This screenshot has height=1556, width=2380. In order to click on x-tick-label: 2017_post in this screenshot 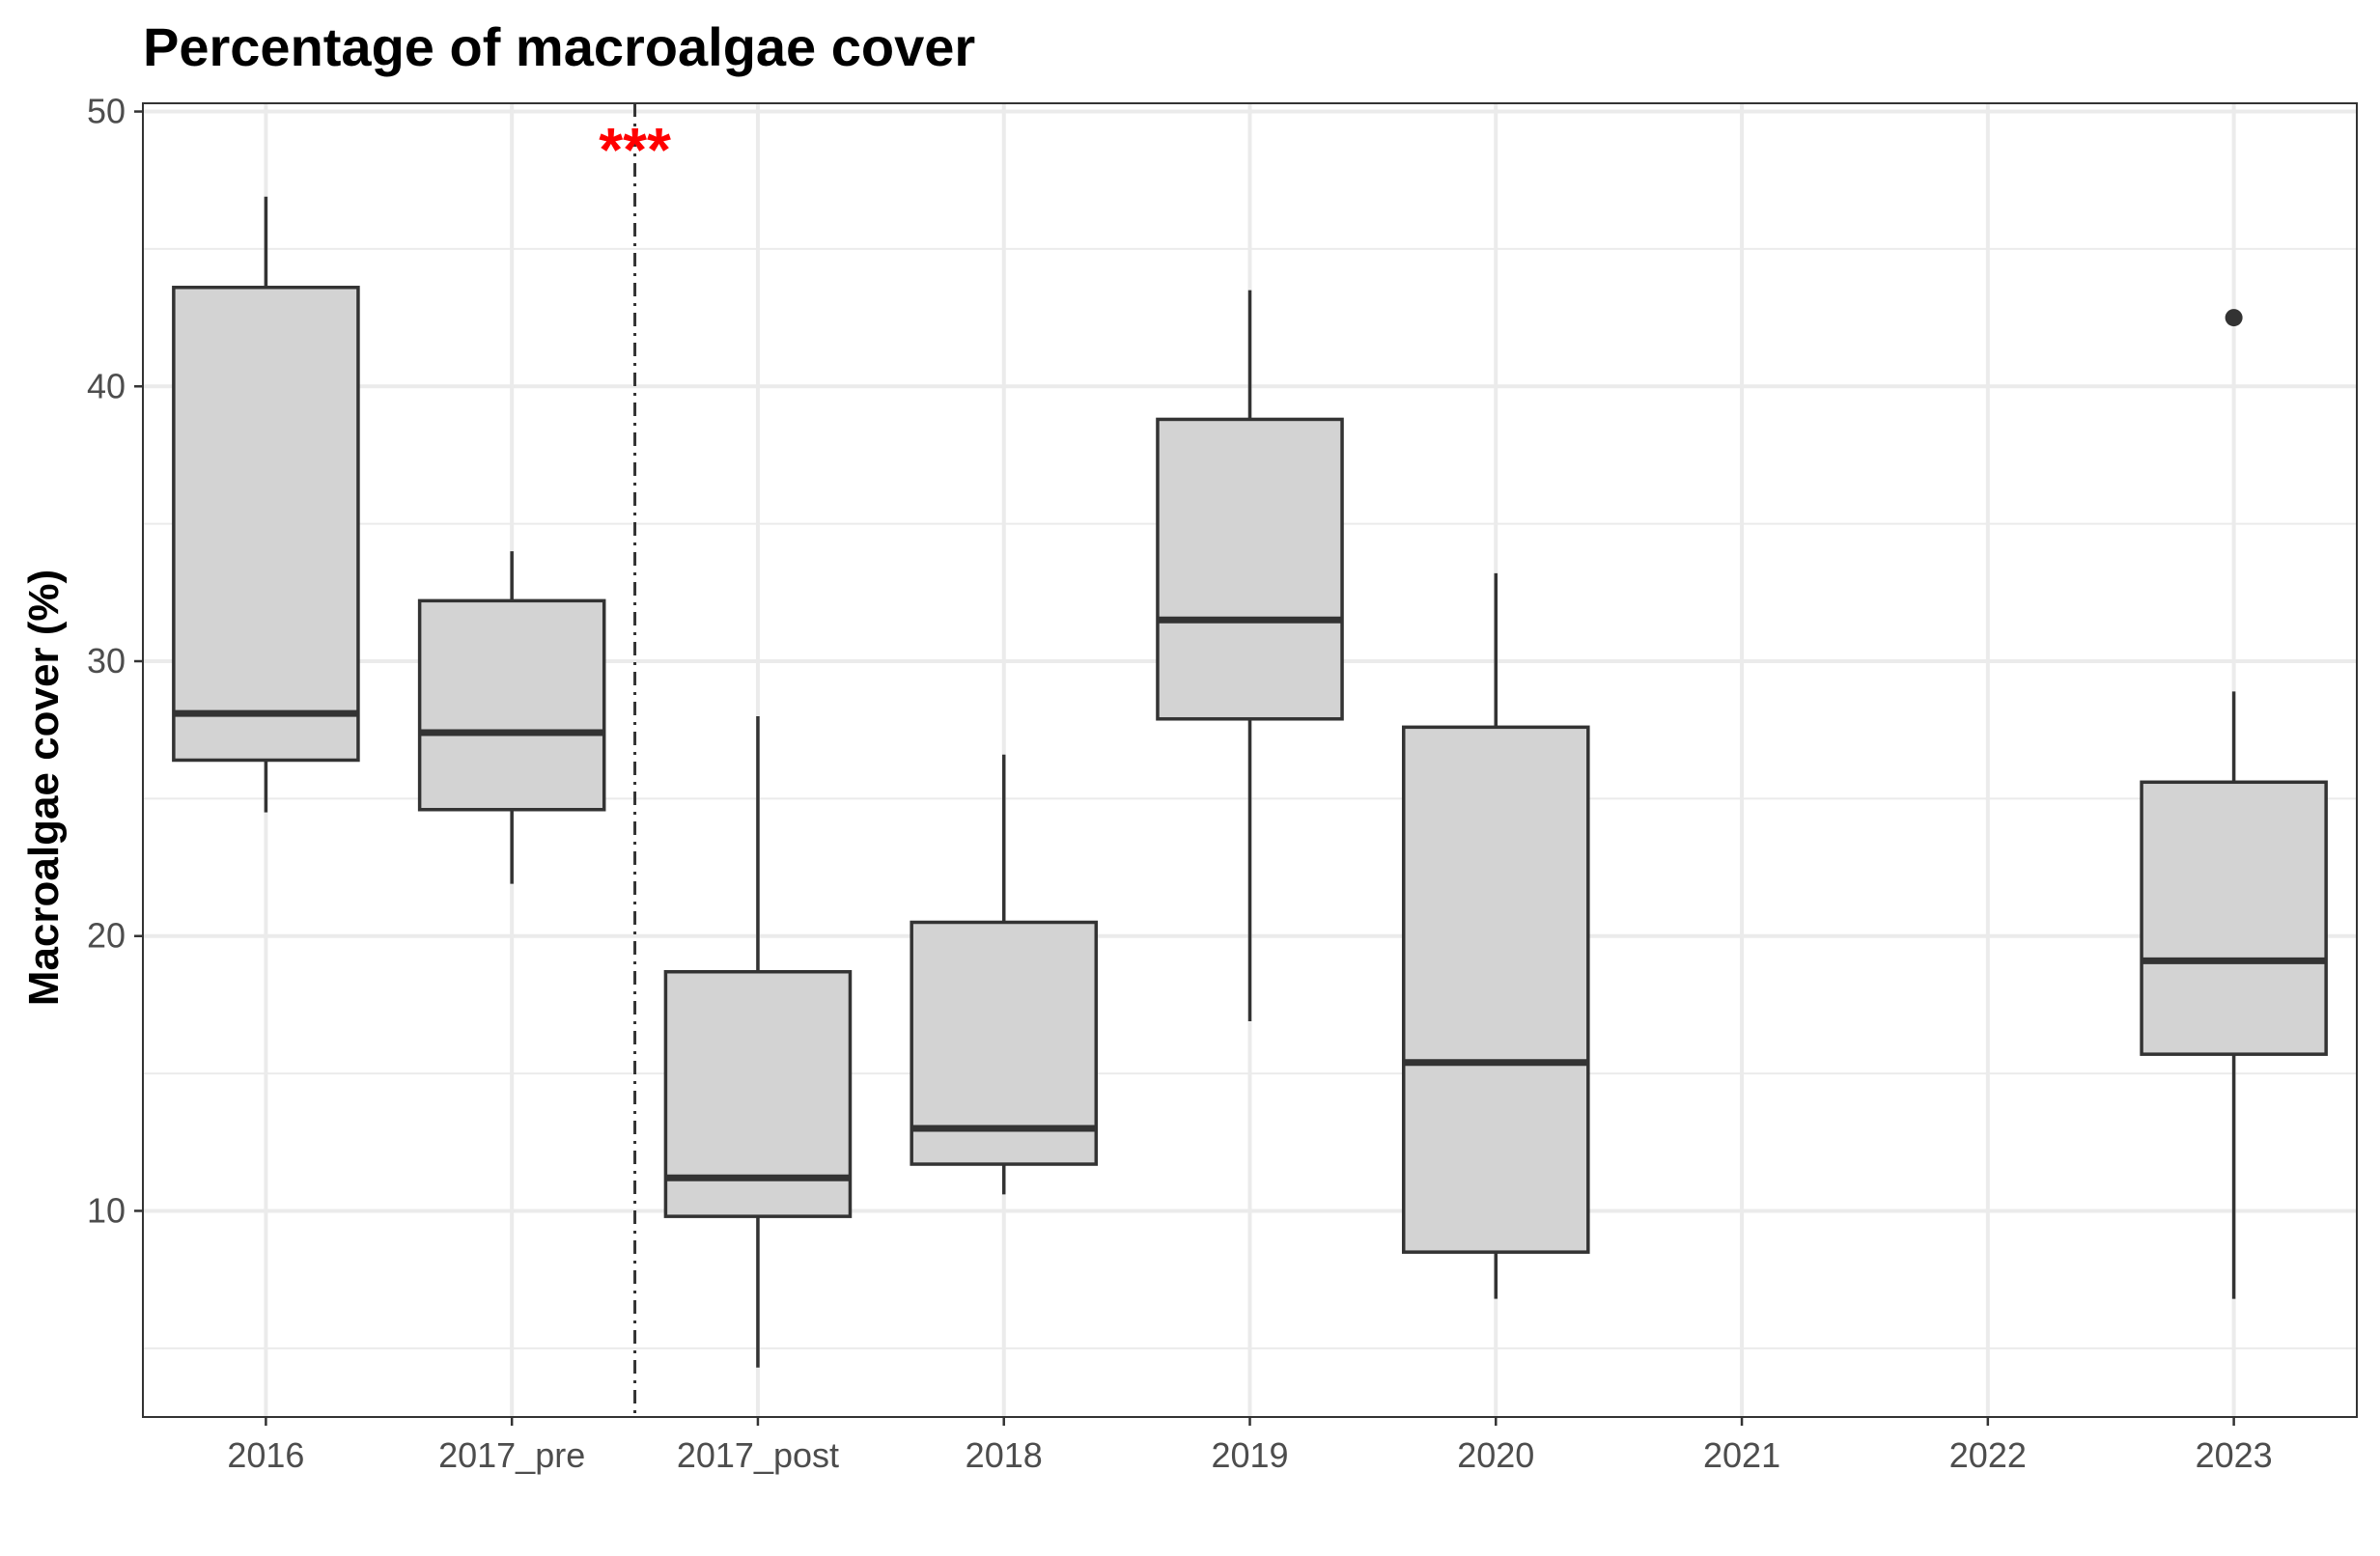, I will do `click(758, 1455)`.